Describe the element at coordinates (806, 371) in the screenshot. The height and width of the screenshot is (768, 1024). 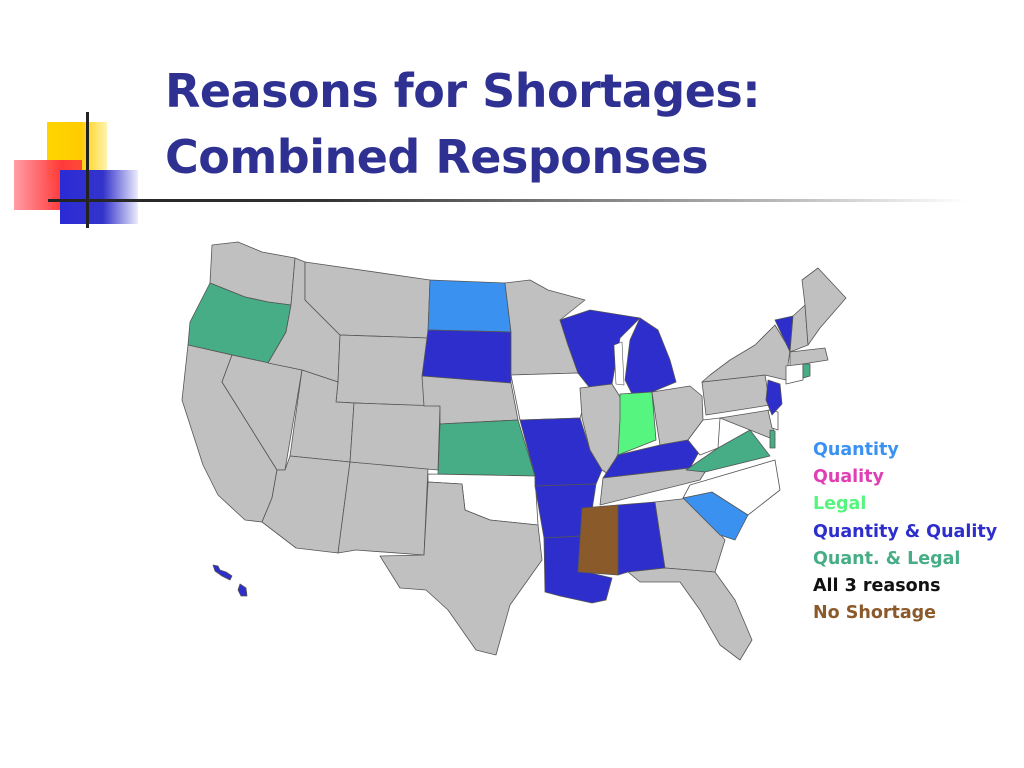
I see `state-rhode-island` at that location.